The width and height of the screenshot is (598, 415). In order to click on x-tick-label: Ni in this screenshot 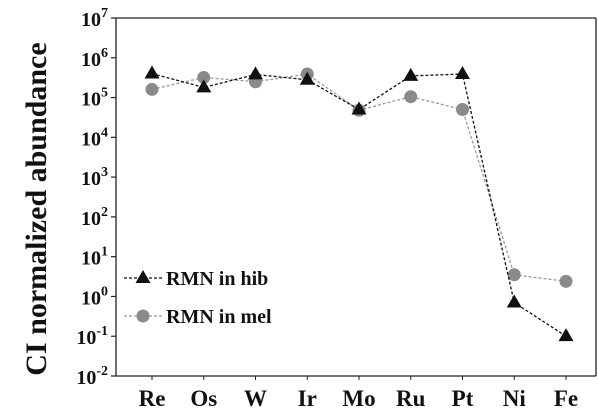, I will do `click(515, 398)`.